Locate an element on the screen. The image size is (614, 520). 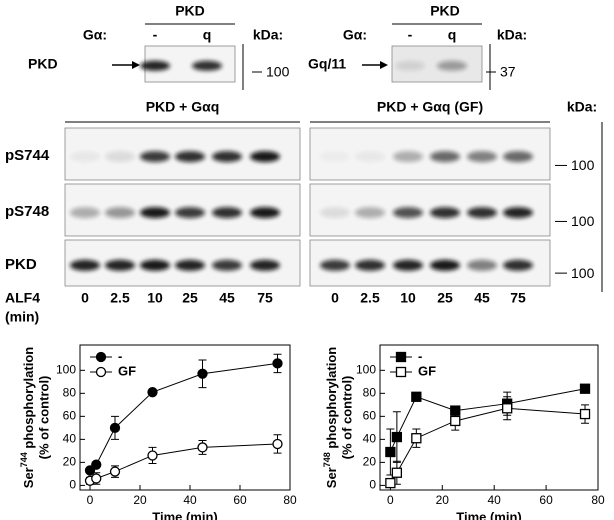
panel-title: PKD + Gαq (GF) is located at coordinates (430, 107).